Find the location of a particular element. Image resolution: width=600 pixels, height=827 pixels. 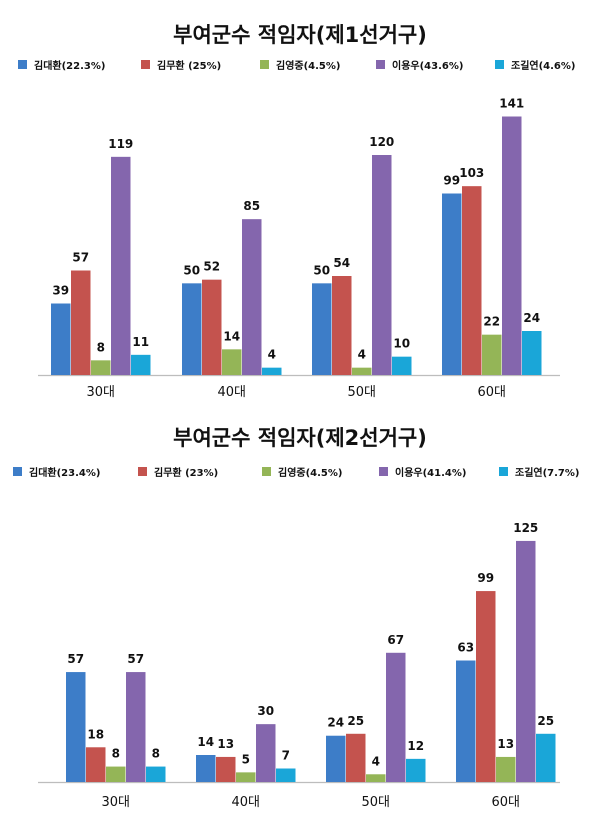

chart2-value-label-3-1: 24 is located at coordinates (335, 723).